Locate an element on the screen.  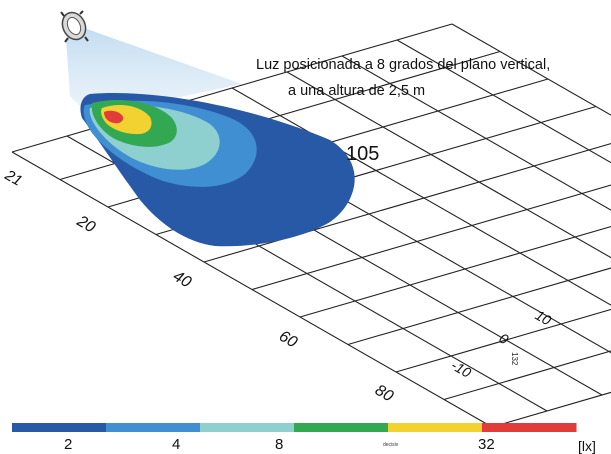
colorbar-label-2: 2 is located at coordinates (68, 444).